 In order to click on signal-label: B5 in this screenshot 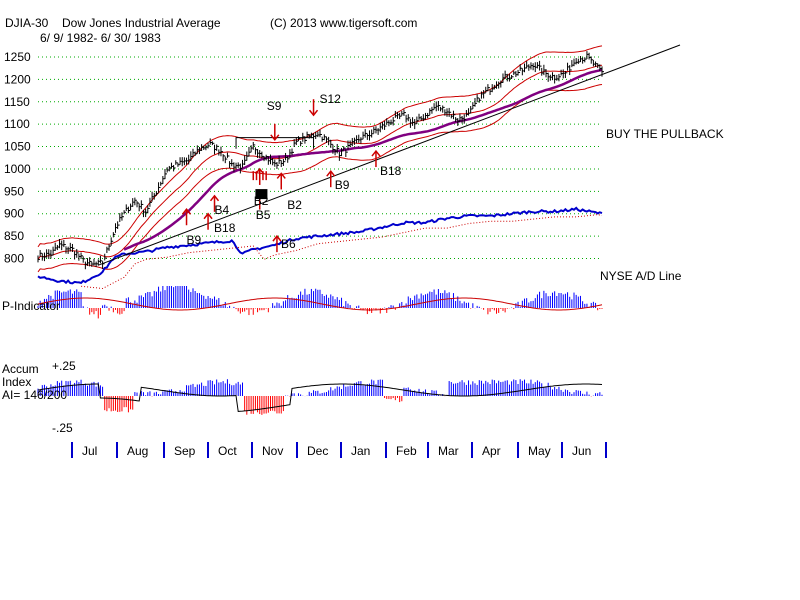, I will do `click(263, 215)`.